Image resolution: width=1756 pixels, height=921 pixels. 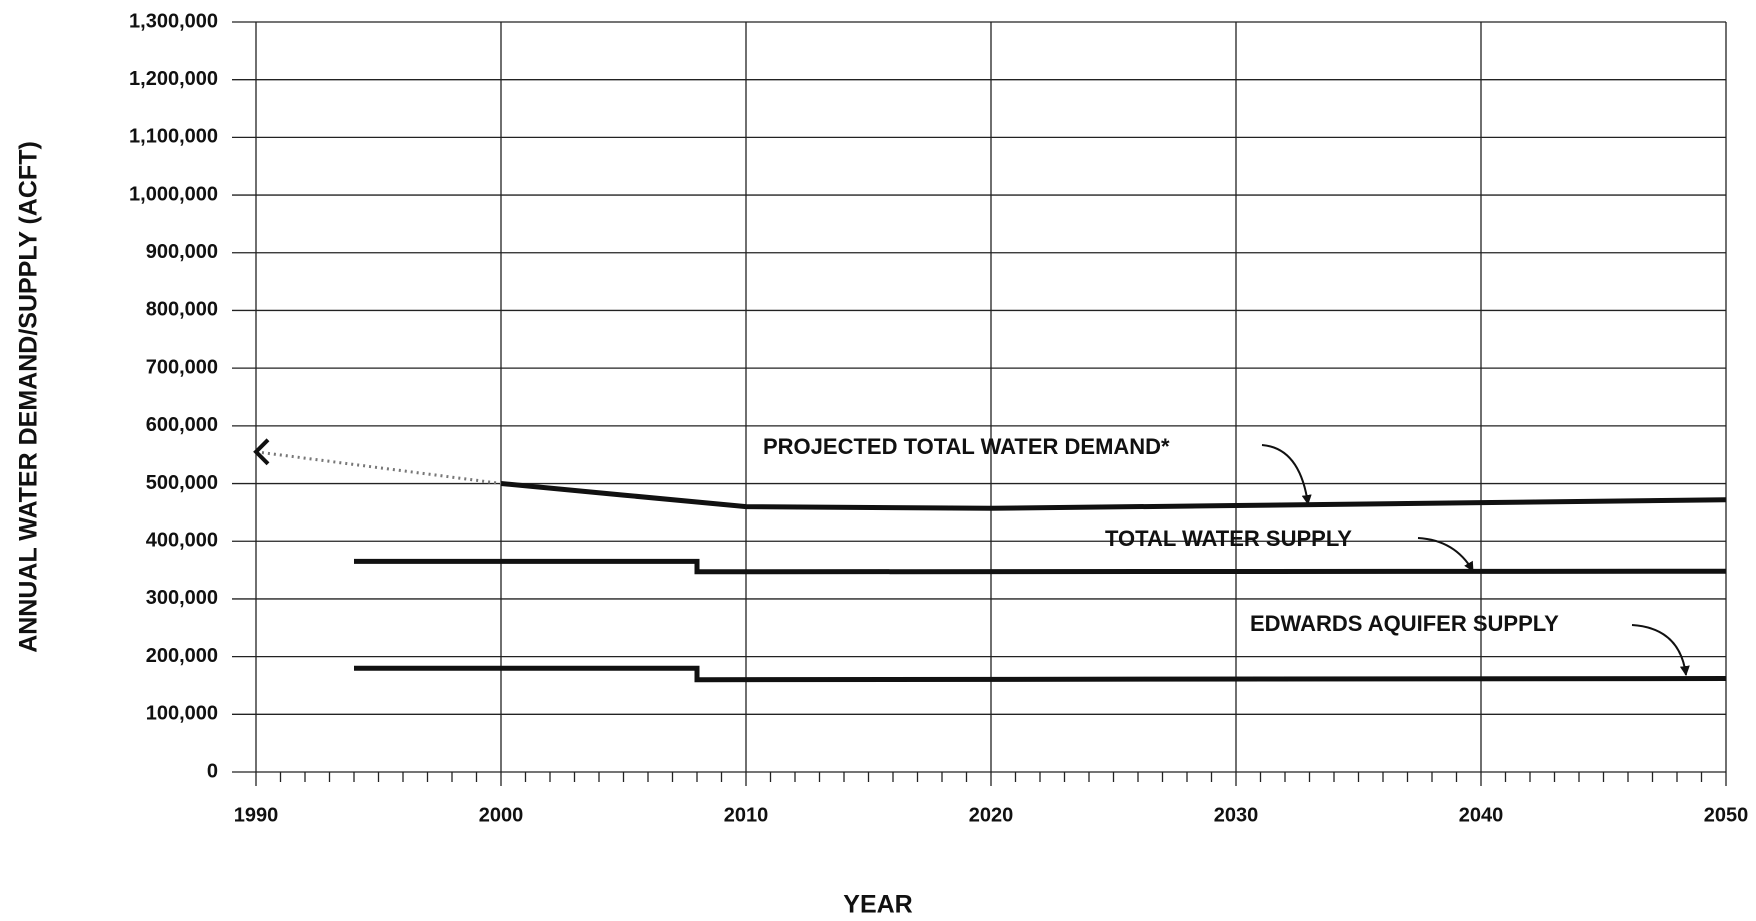 I want to click on series-label: EDWARDS AQUIFER SUPPLY, so click(x=1404, y=623).